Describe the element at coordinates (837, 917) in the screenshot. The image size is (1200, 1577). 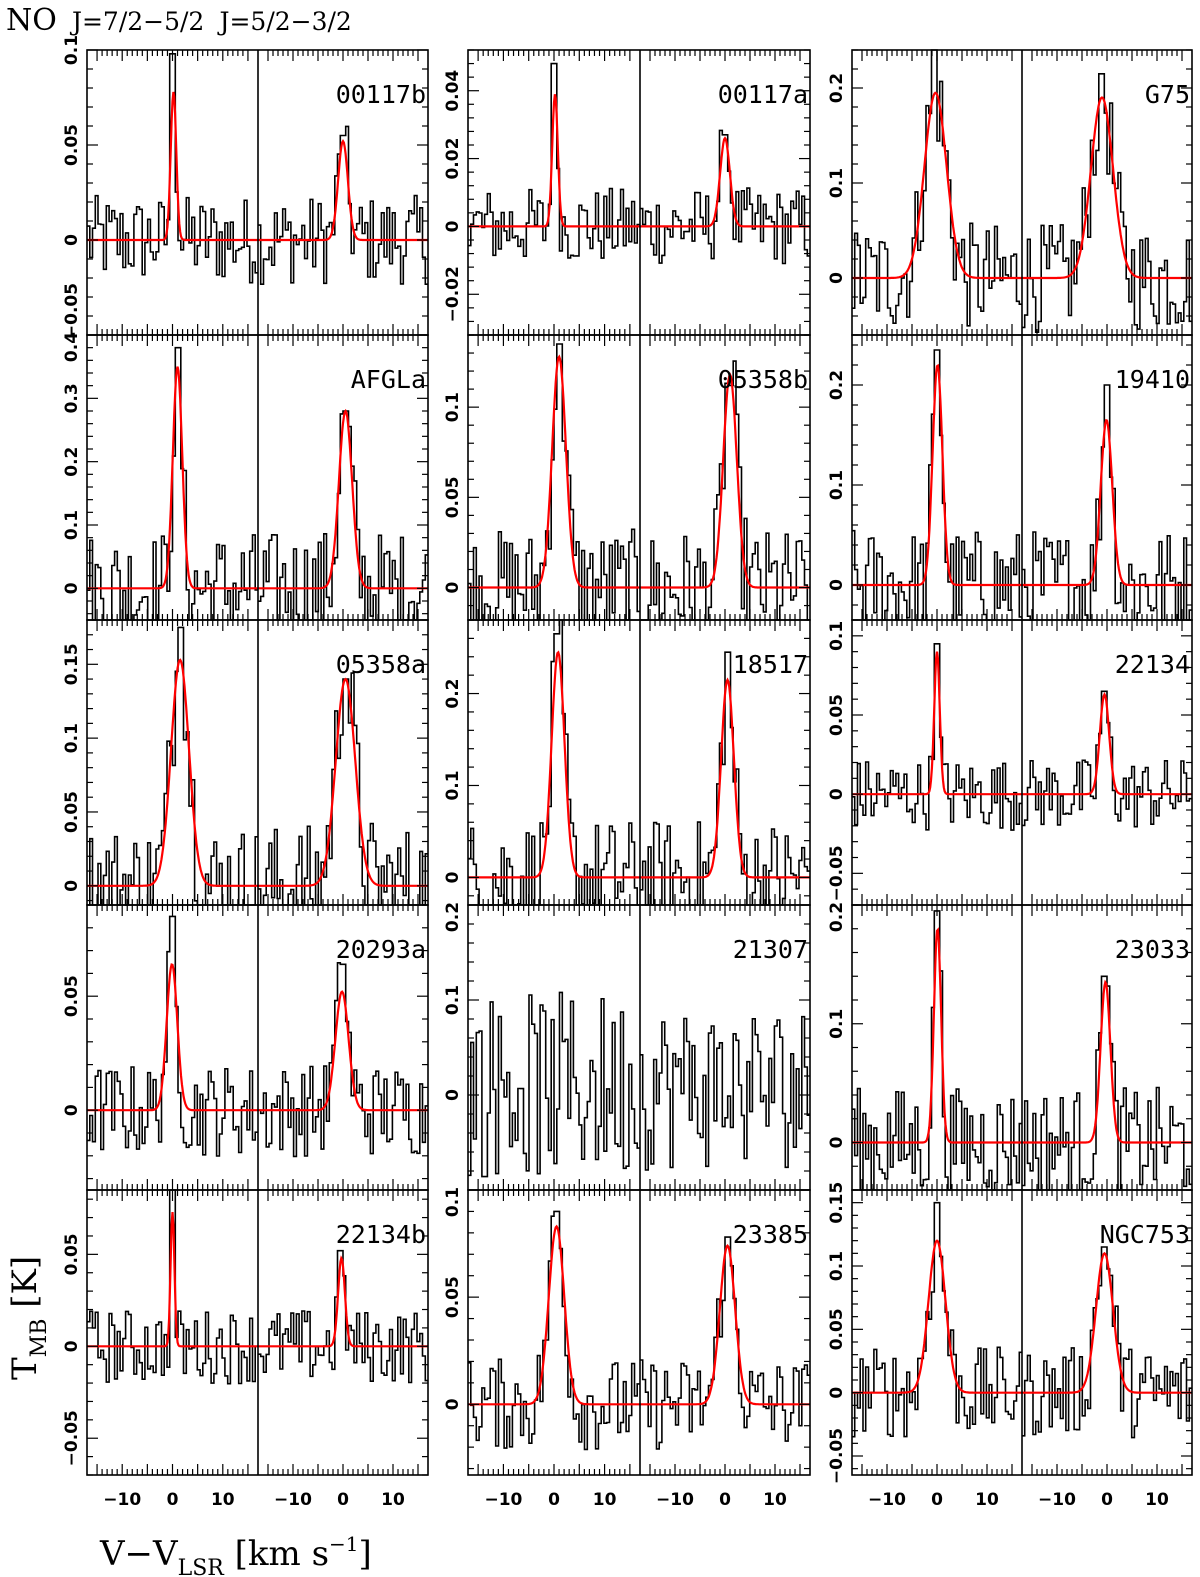
I see `y-tick-label-top: 0.2` at that location.